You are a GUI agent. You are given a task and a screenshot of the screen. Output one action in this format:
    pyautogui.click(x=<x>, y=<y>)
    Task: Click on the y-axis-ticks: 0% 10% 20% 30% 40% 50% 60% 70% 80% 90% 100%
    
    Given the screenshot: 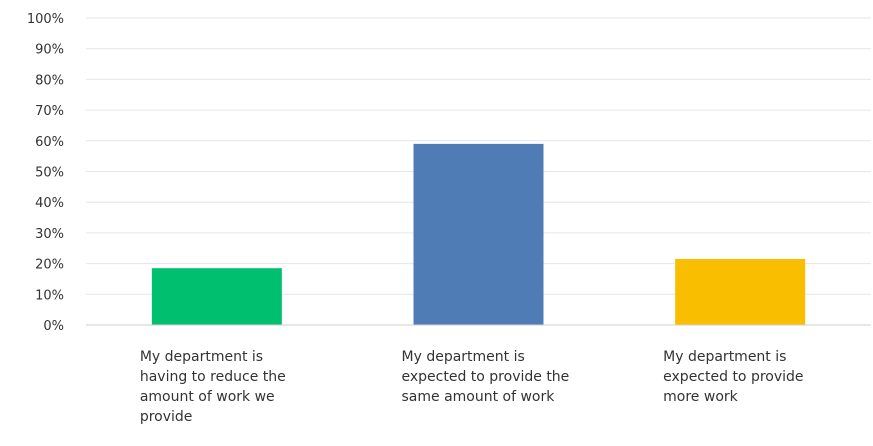 What is the action you would take?
    pyautogui.click(x=45, y=173)
    